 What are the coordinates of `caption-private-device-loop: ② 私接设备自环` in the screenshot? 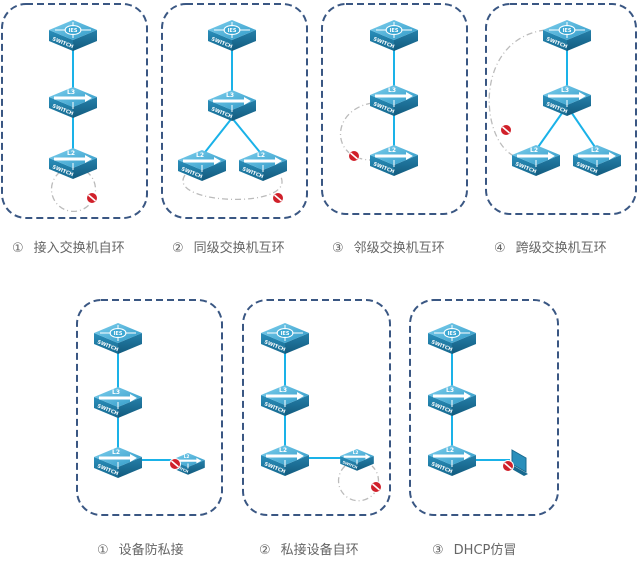 It's located at (309, 548).